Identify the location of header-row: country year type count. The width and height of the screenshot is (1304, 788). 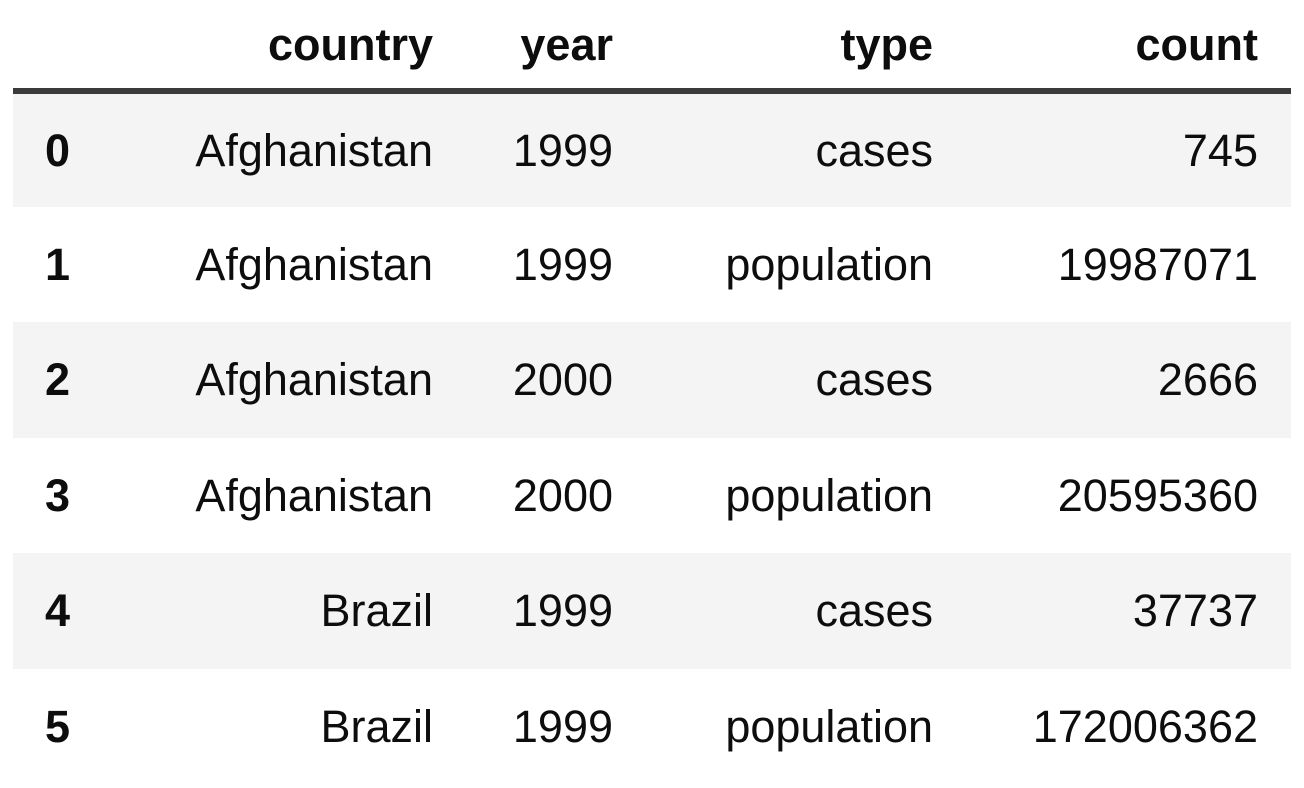
(652, 47).